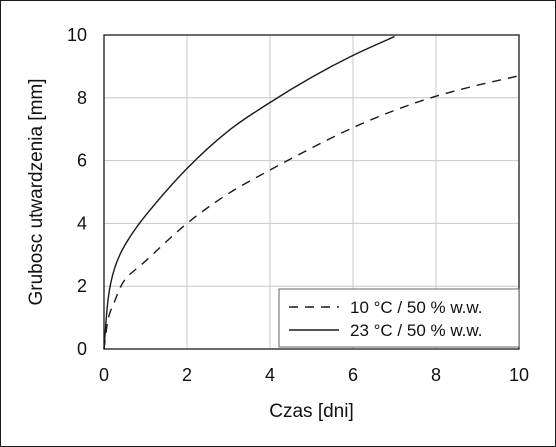  Describe the element at coordinates (77, 35) in the screenshot. I see `y-tick-label: 10` at that location.